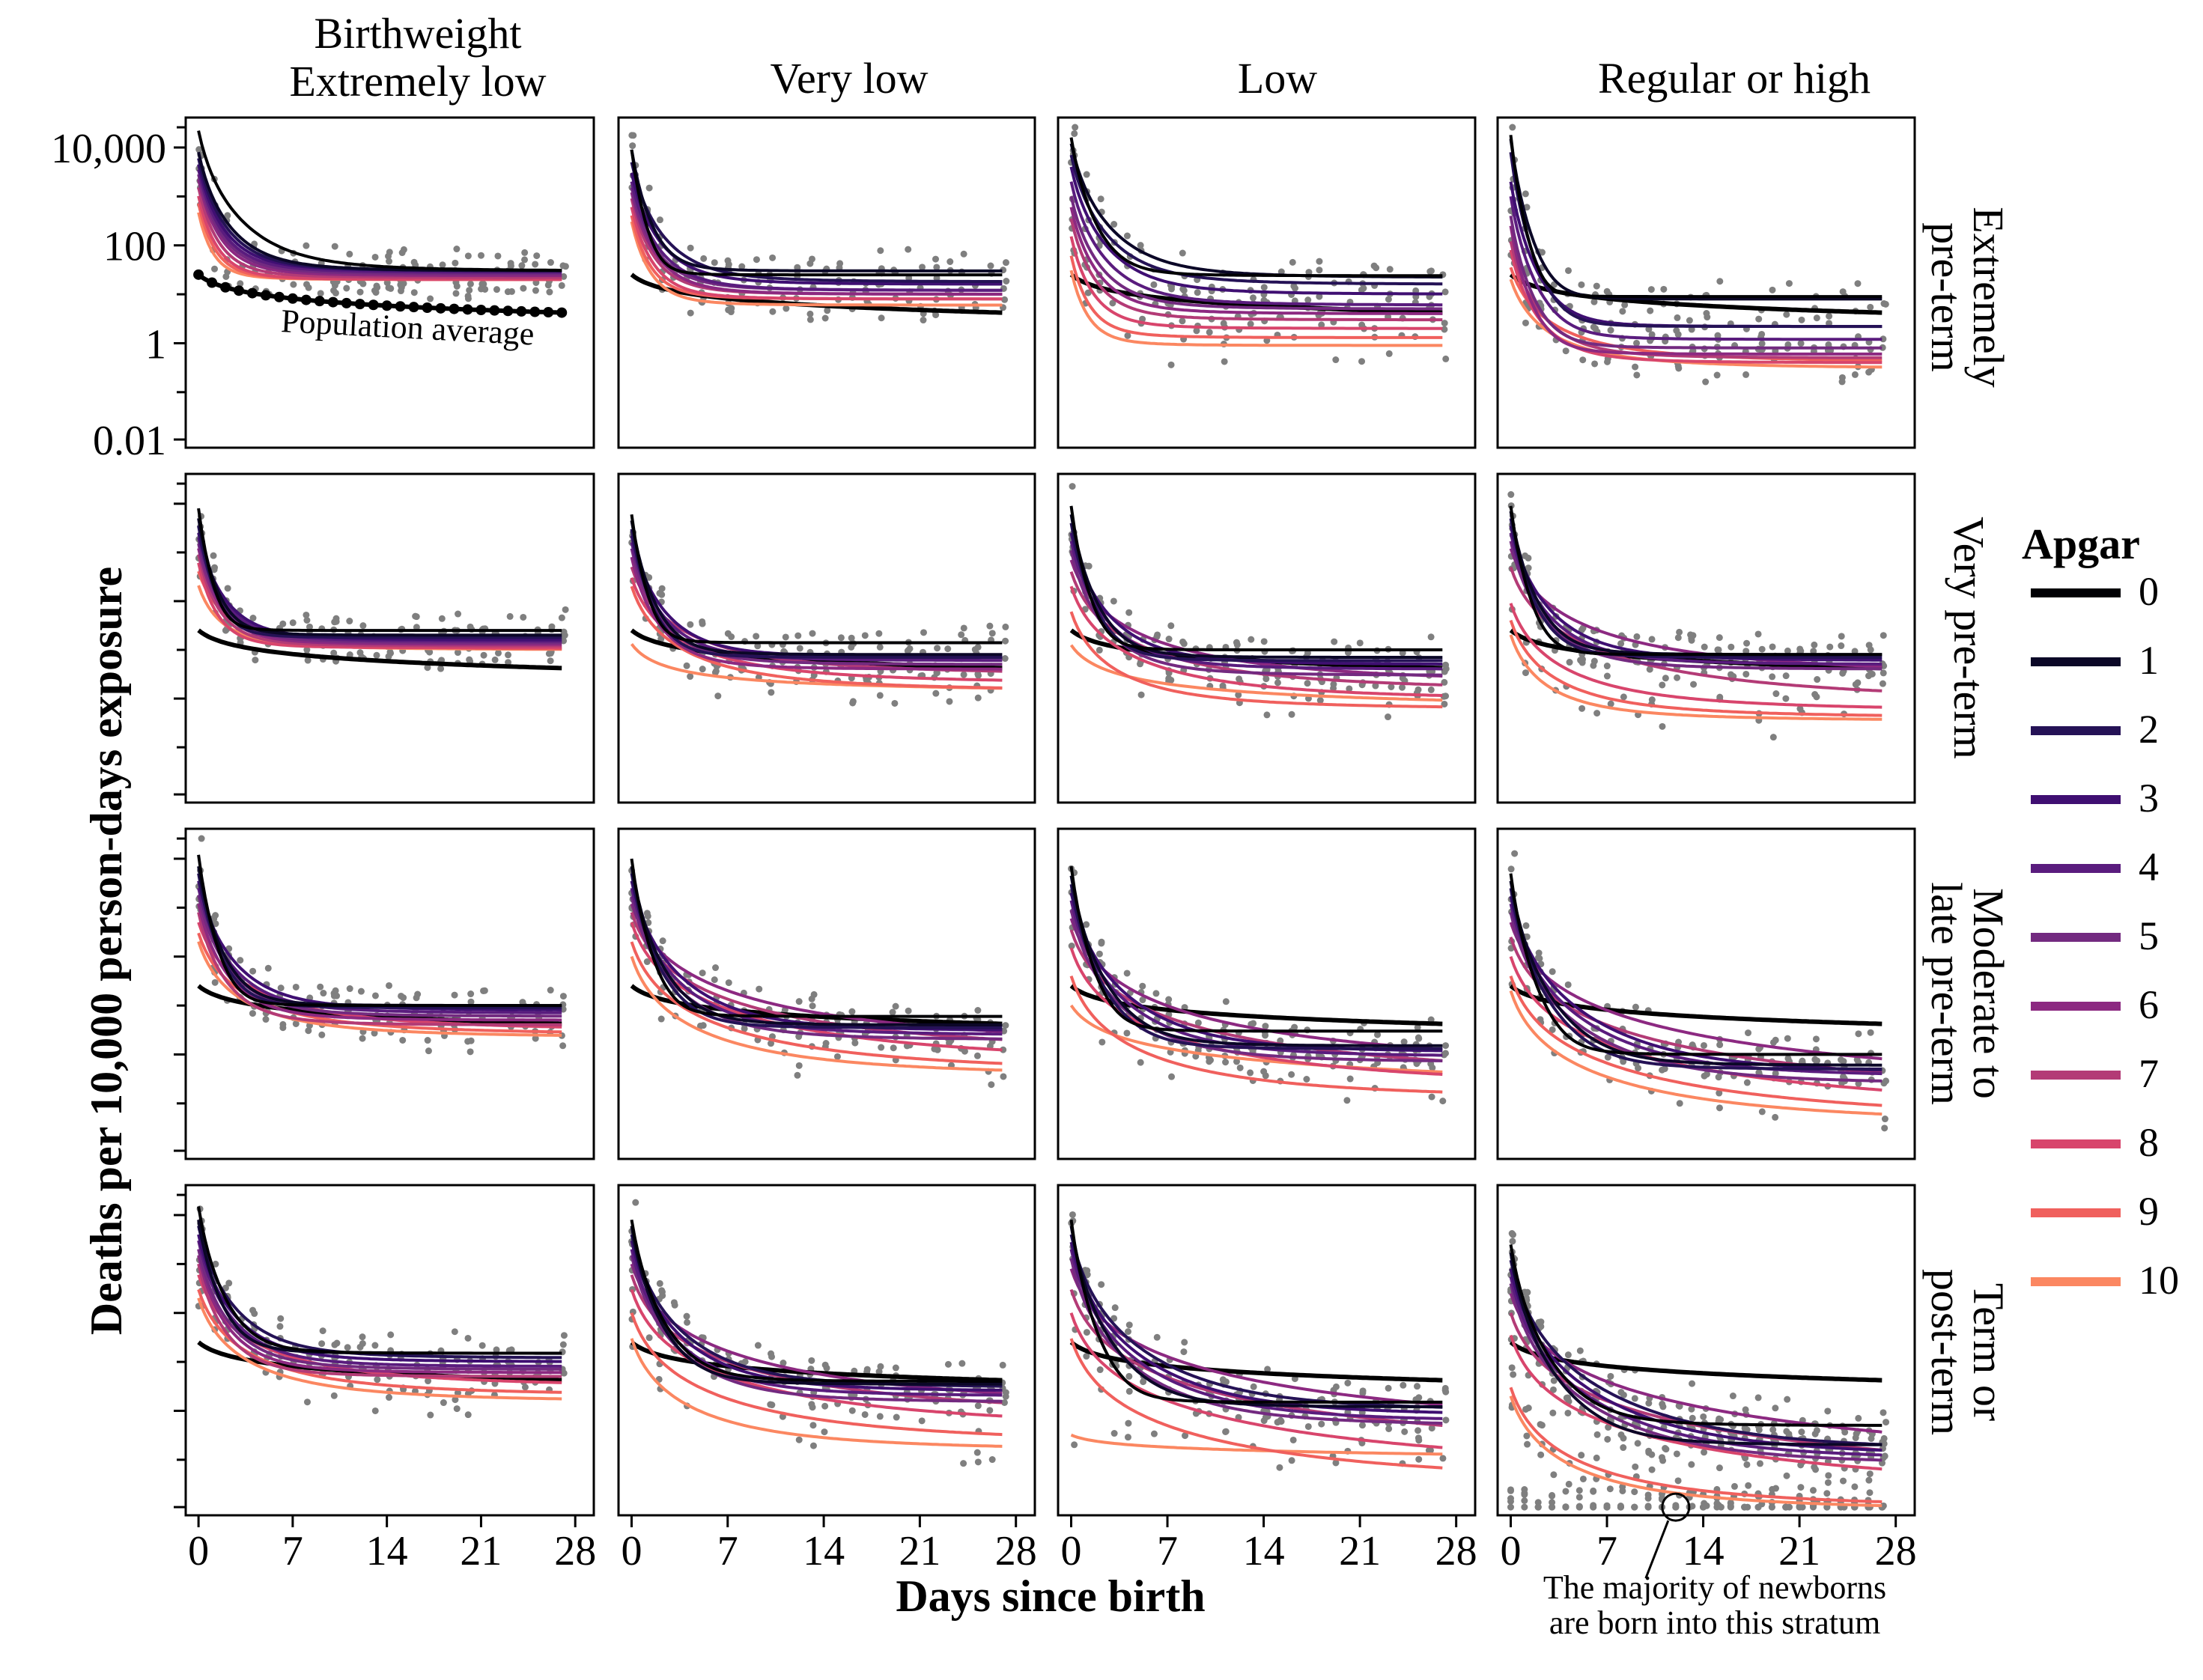 The height and width of the screenshot is (1680, 2203). Describe the element at coordinates (155, 344) in the screenshot. I see `y-tick-label: 1` at that location.